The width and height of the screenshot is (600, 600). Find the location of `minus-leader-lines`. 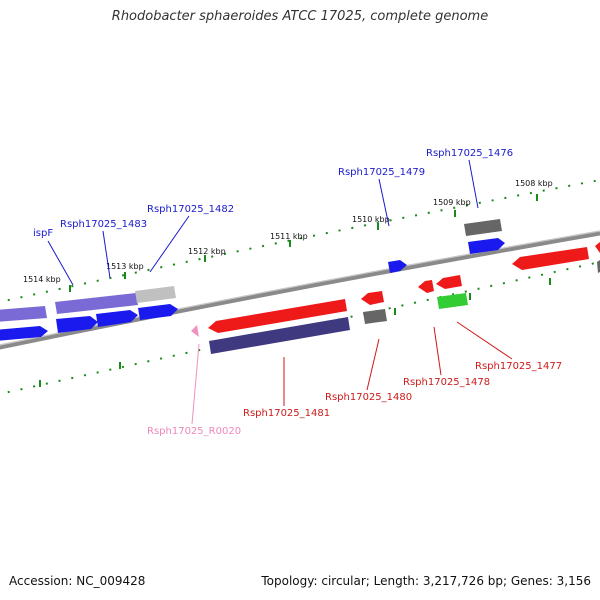

minus-leader-lines is located at coordinates (398, 363).